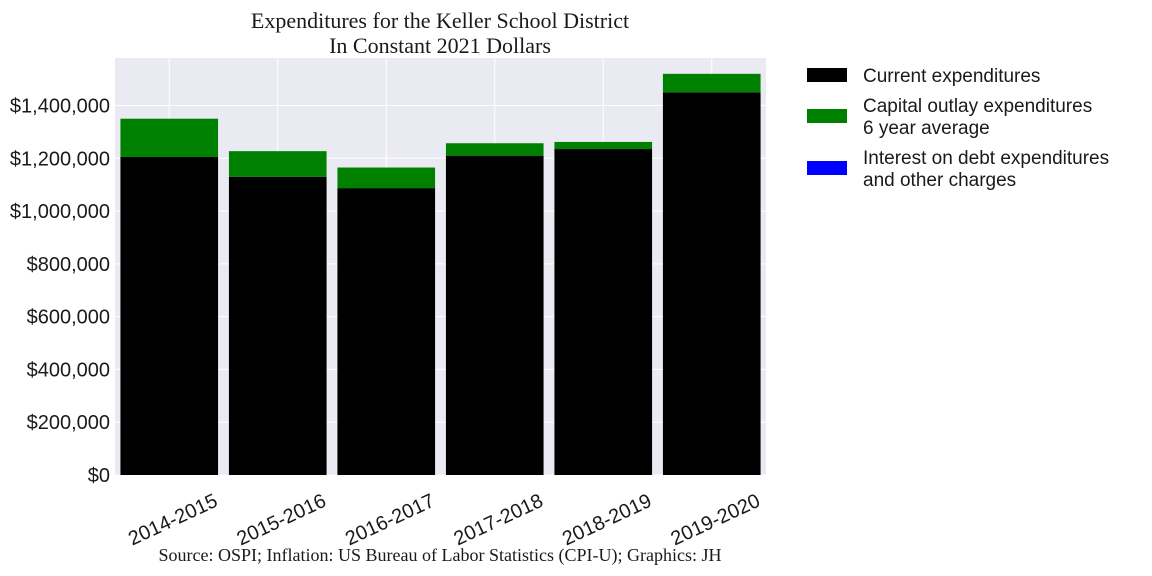 The width and height of the screenshot is (1152, 576). What do you see at coordinates (607, 520) in the screenshot?
I see `x-tick-label: 2018-2019` at bounding box center [607, 520].